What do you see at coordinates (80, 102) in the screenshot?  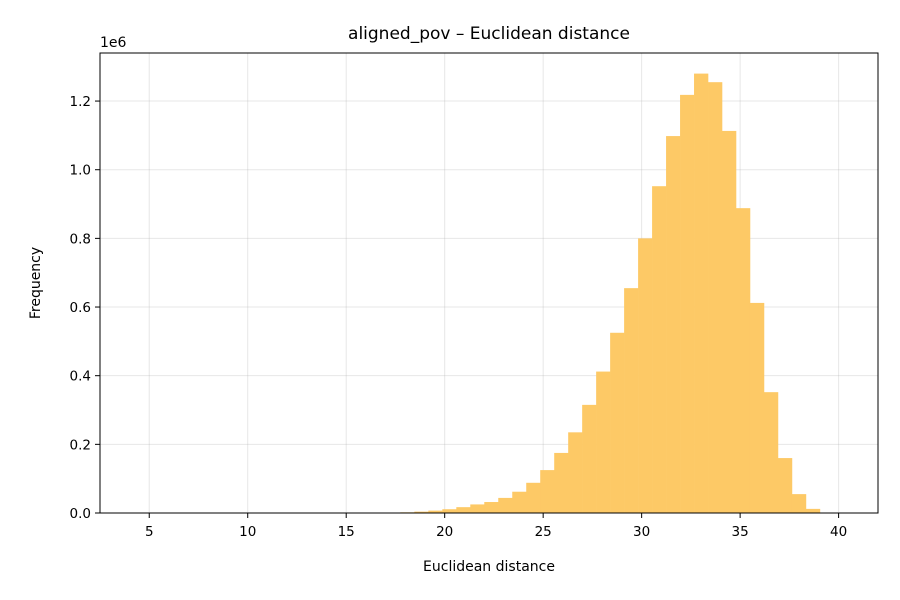 I see `y-tick-label-6: 1.2` at bounding box center [80, 102].